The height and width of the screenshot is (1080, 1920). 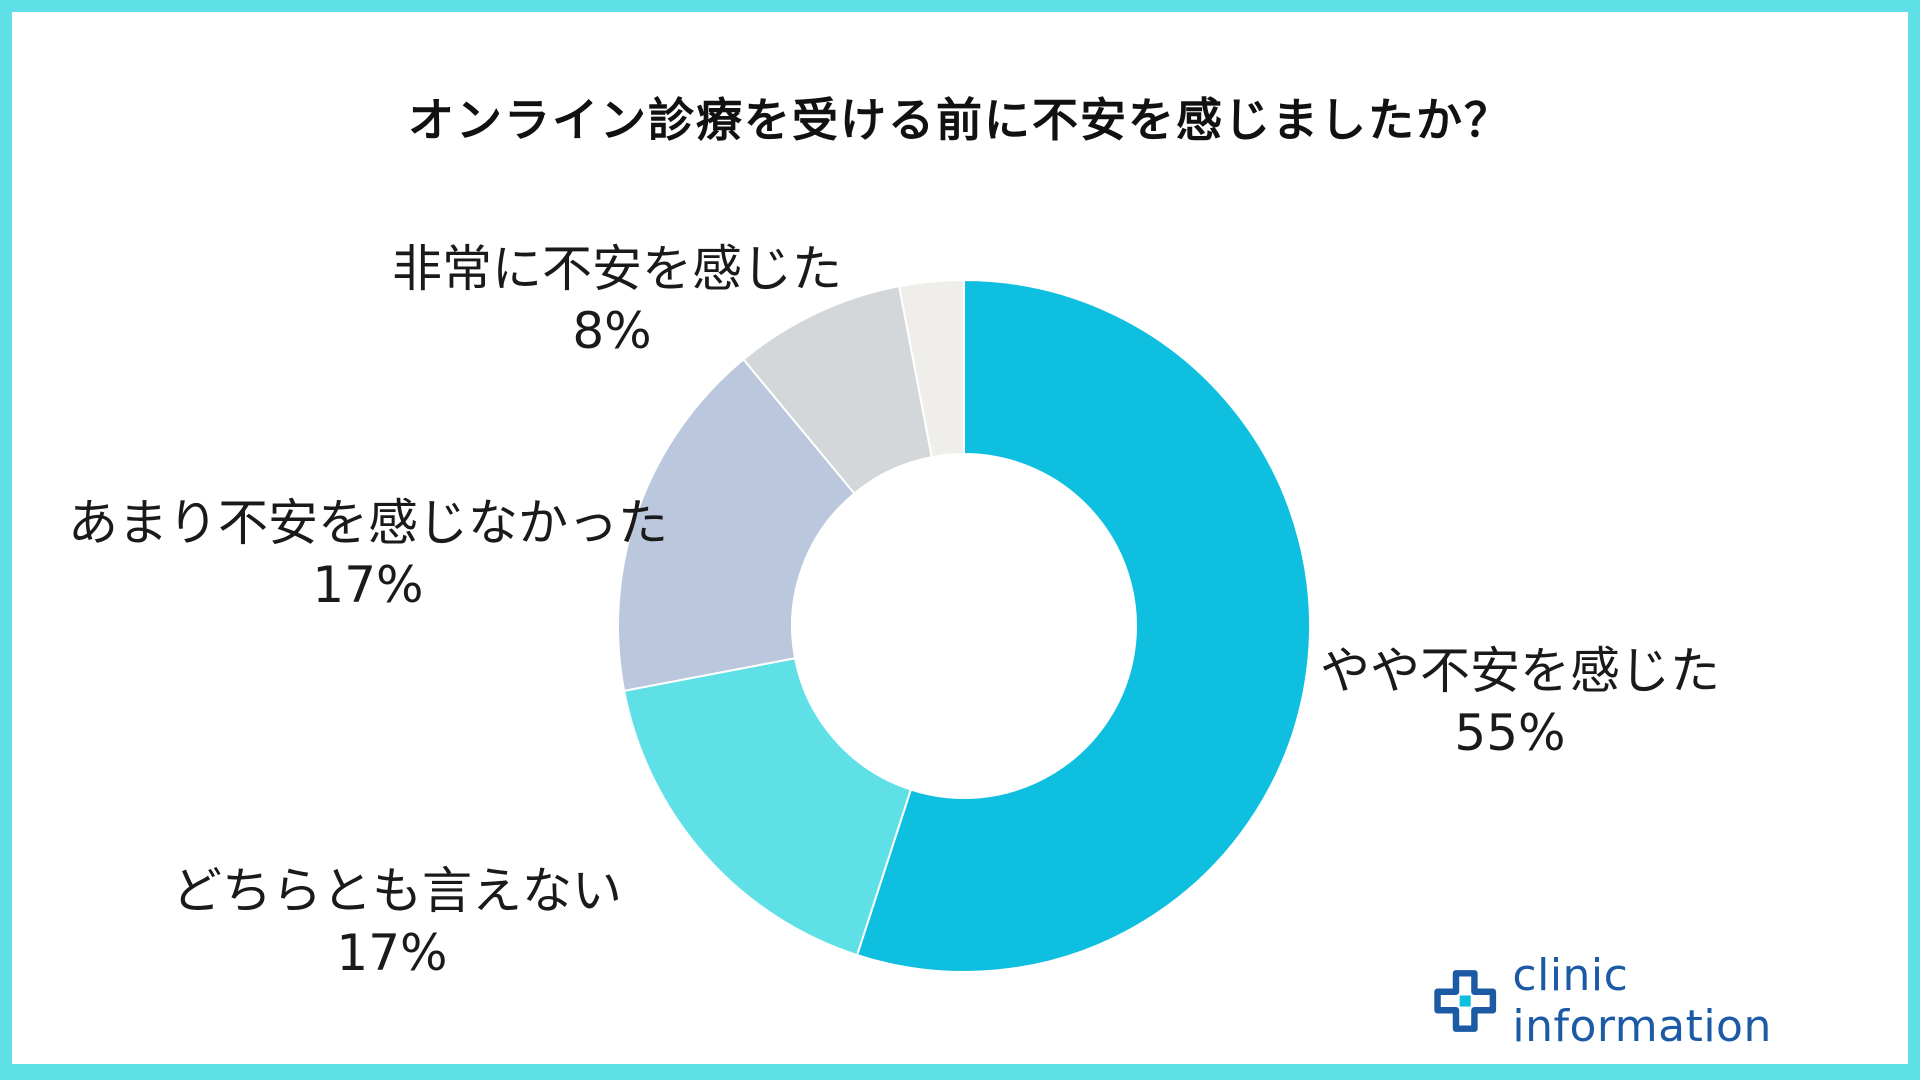 What do you see at coordinates (397, 922) in the screenshot?
I see `slice-label-dochira: どちらとも言えない 17%` at bounding box center [397, 922].